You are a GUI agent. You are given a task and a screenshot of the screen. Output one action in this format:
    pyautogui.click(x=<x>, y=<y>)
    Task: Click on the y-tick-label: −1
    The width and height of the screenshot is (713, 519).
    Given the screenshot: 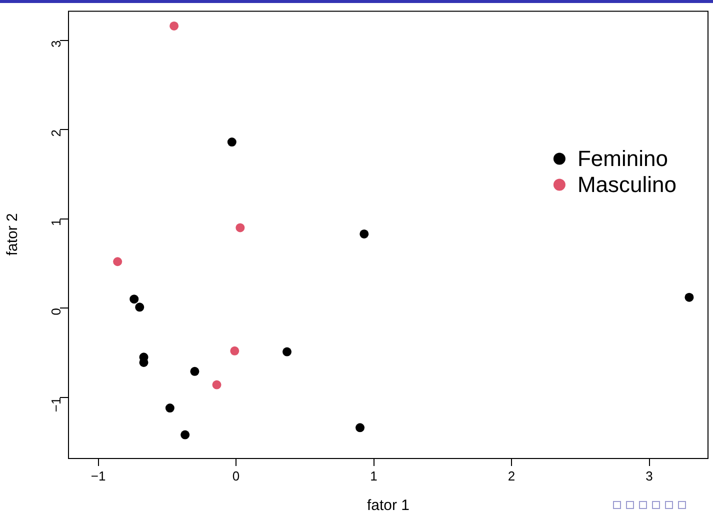 What is the action you would take?
    pyautogui.click(x=56, y=404)
    